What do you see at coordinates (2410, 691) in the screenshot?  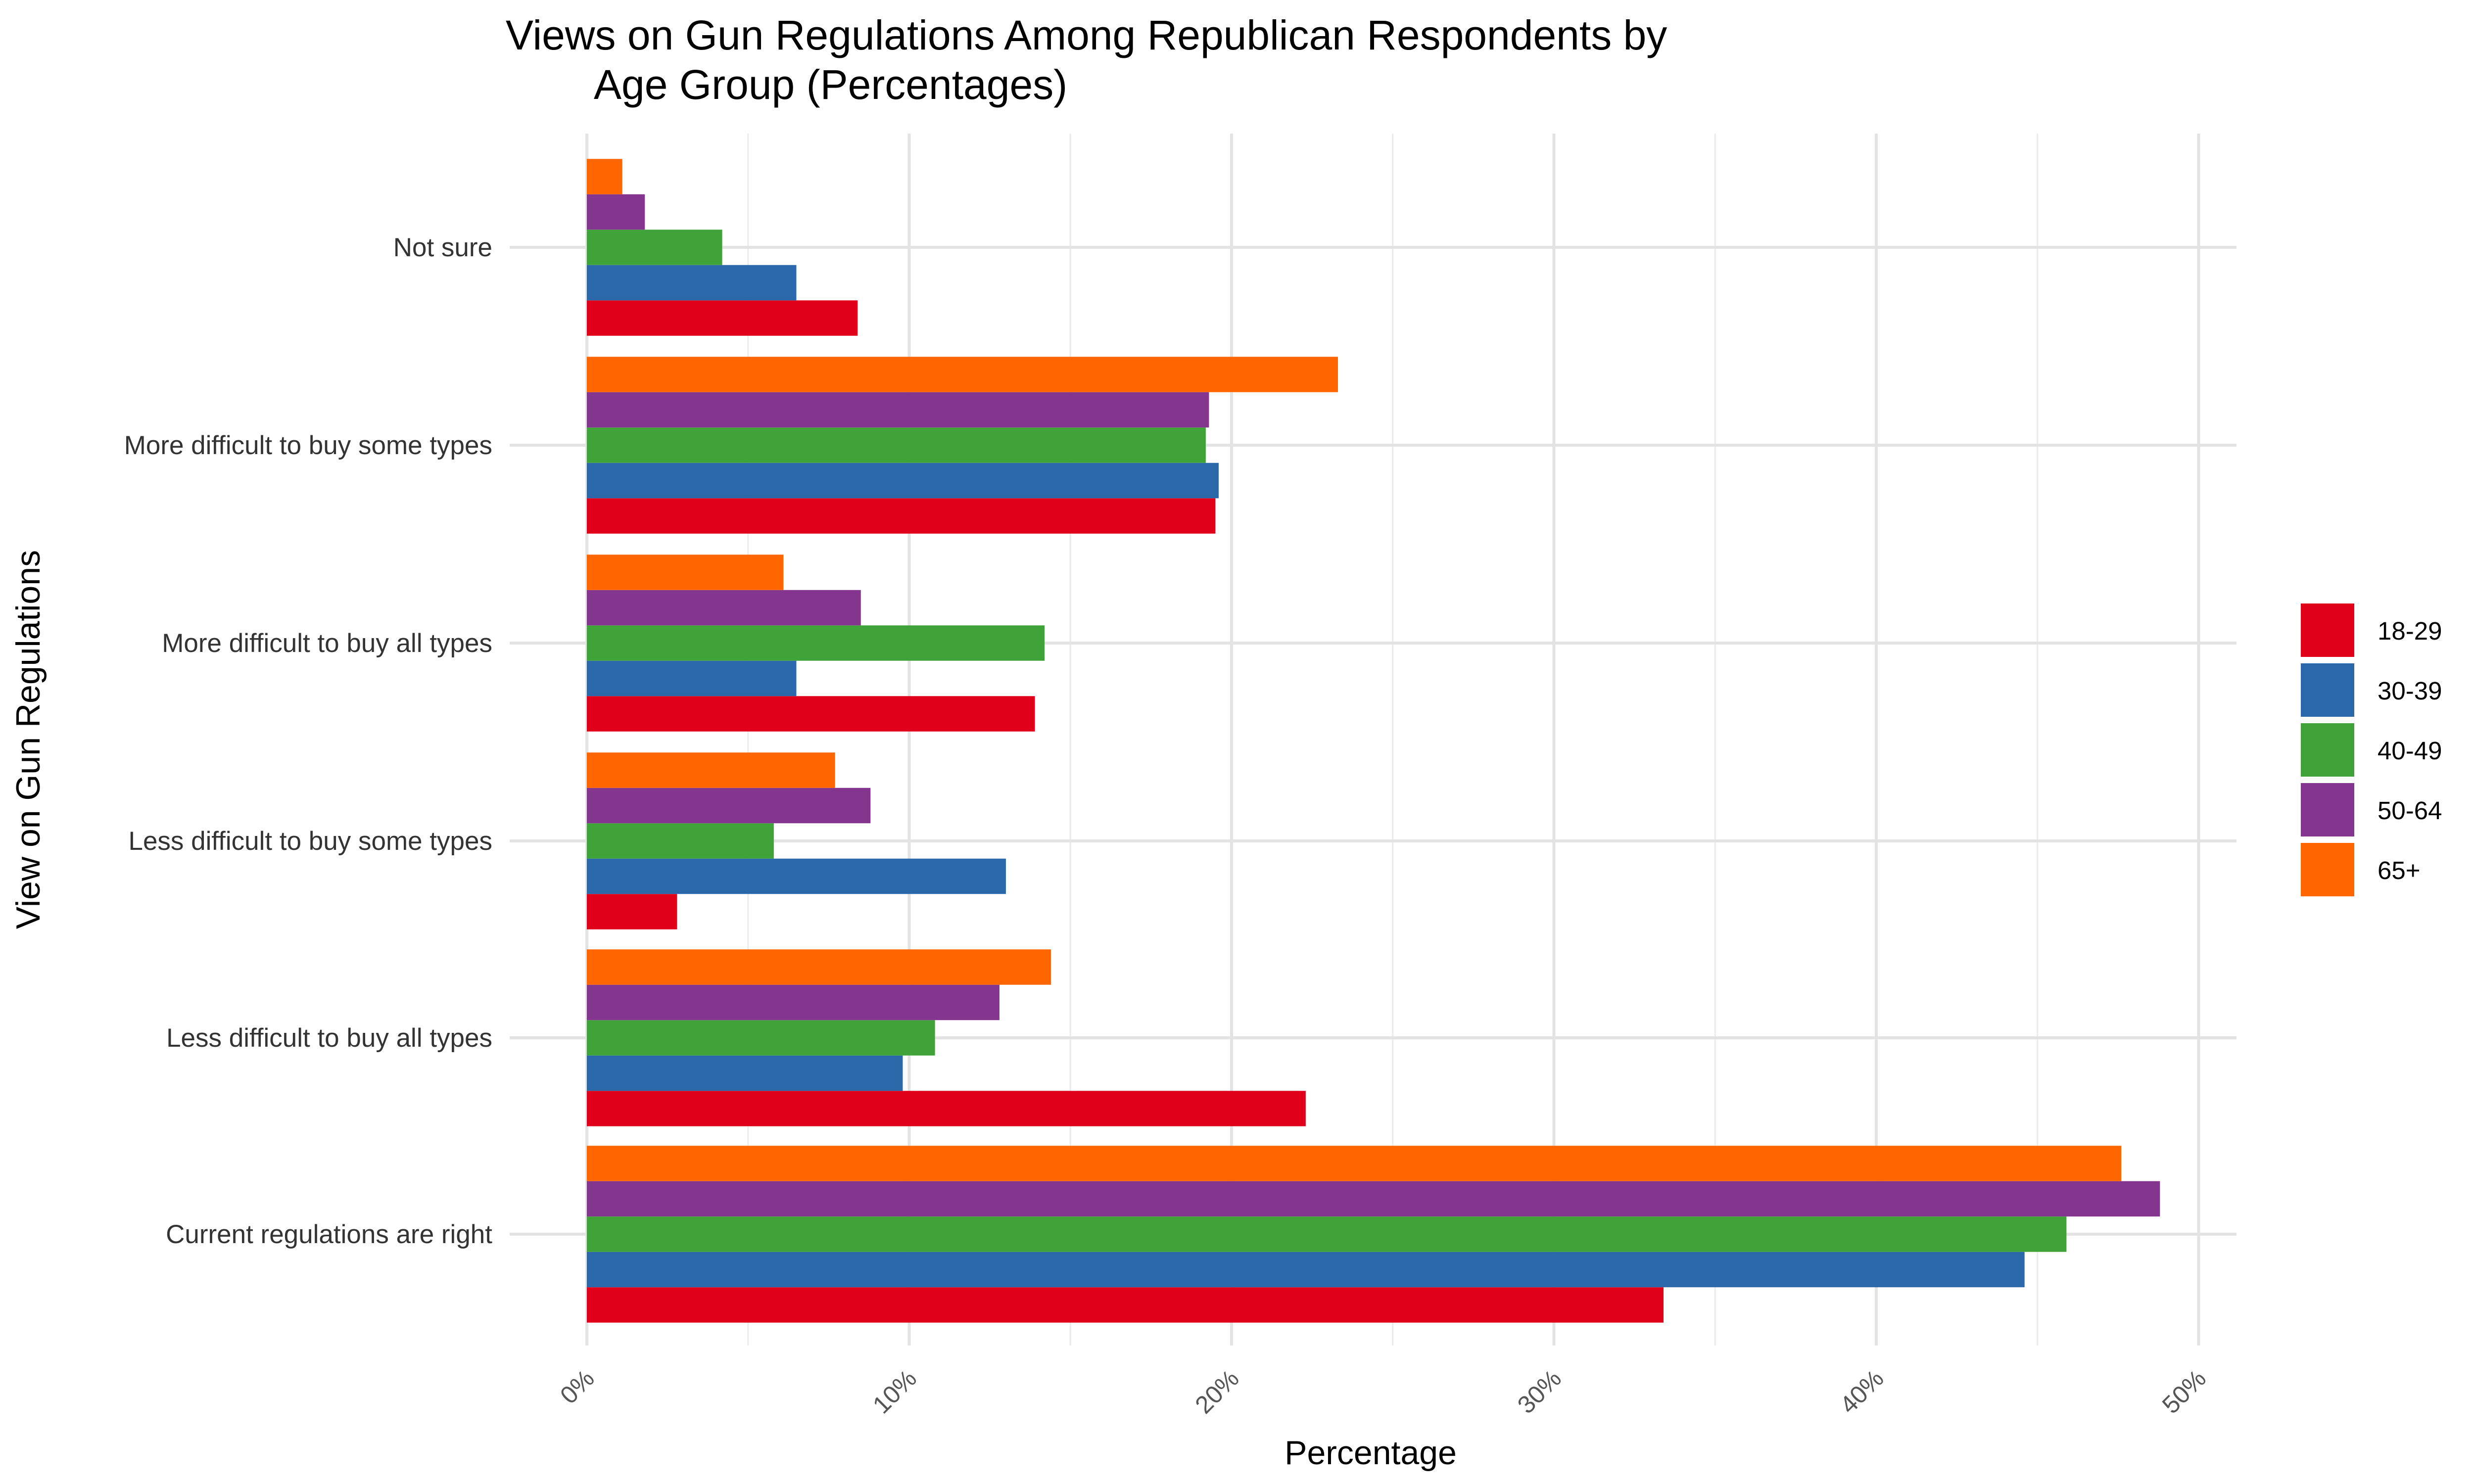 I see `legend-label: 30-39` at bounding box center [2410, 691].